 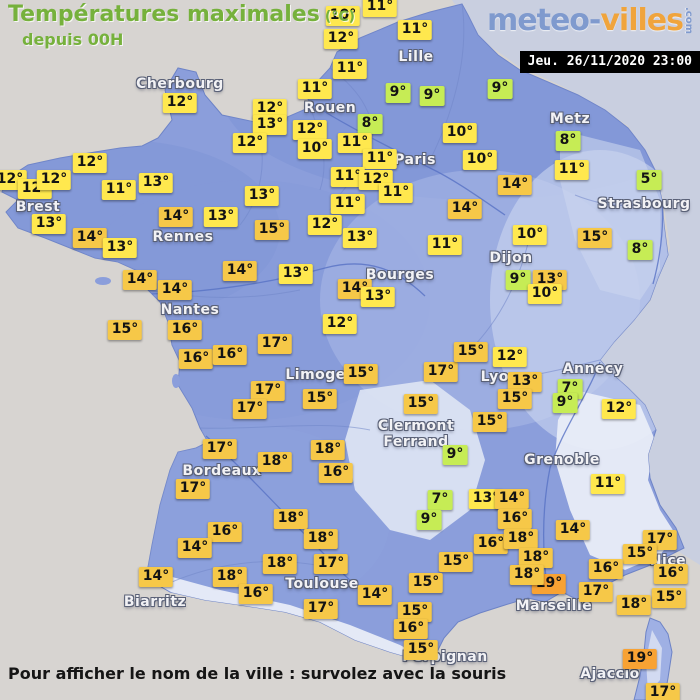 What do you see at coordinates (440, 500) in the screenshot?
I see `temp-badge: 7°` at bounding box center [440, 500].